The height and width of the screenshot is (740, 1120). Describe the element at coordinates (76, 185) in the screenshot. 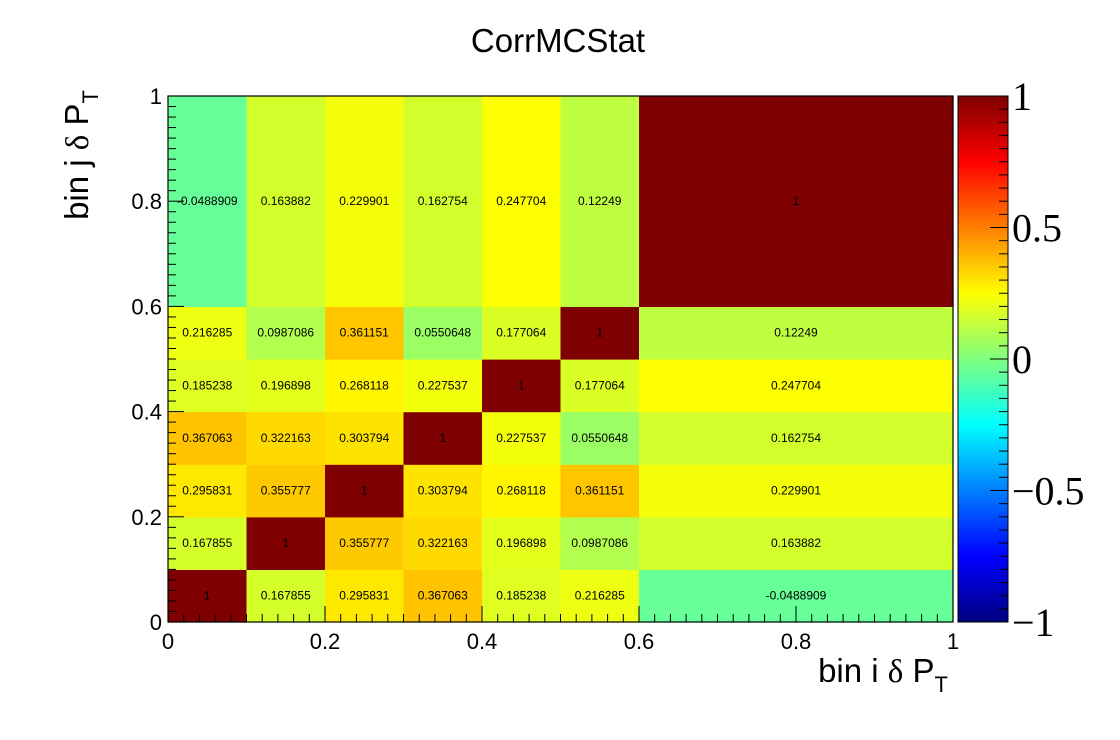

I see `y-axis-label-text: bin j` at that location.